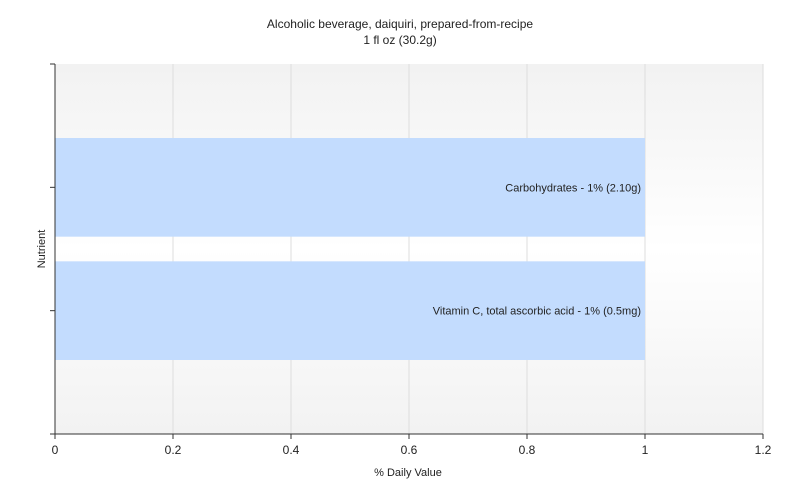 This screenshot has height=500, width=800. I want to click on x-tick-label: 1.2, so click(763, 450).